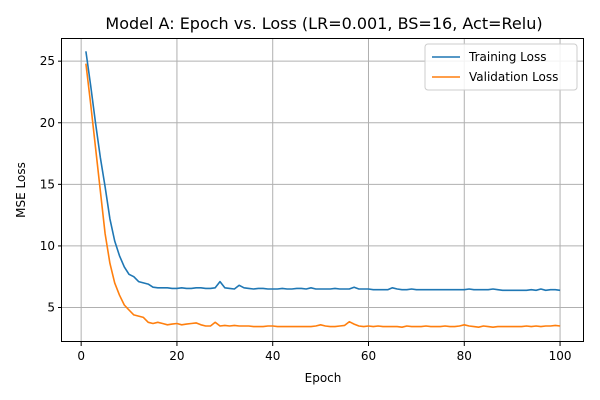  Describe the element at coordinates (81, 356) in the screenshot. I see `x-tick-label: 0` at that location.